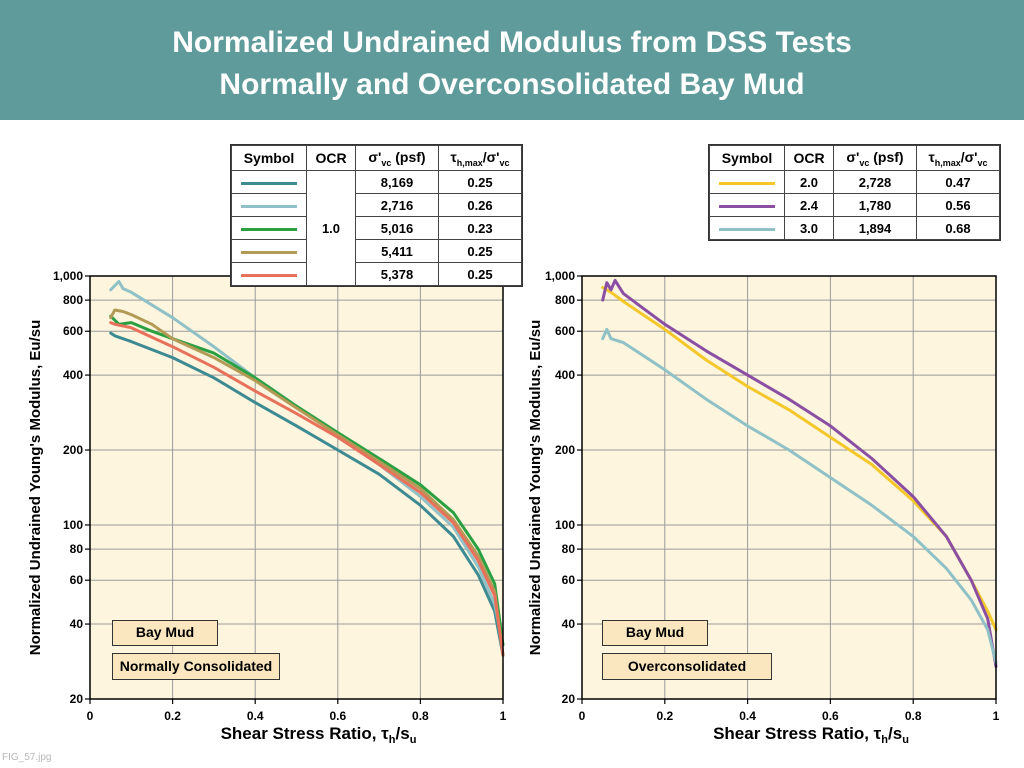 This screenshot has width=1024, height=768. What do you see at coordinates (958, 182) in the screenshot?
I see `legend-tau: 0.47` at bounding box center [958, 182].